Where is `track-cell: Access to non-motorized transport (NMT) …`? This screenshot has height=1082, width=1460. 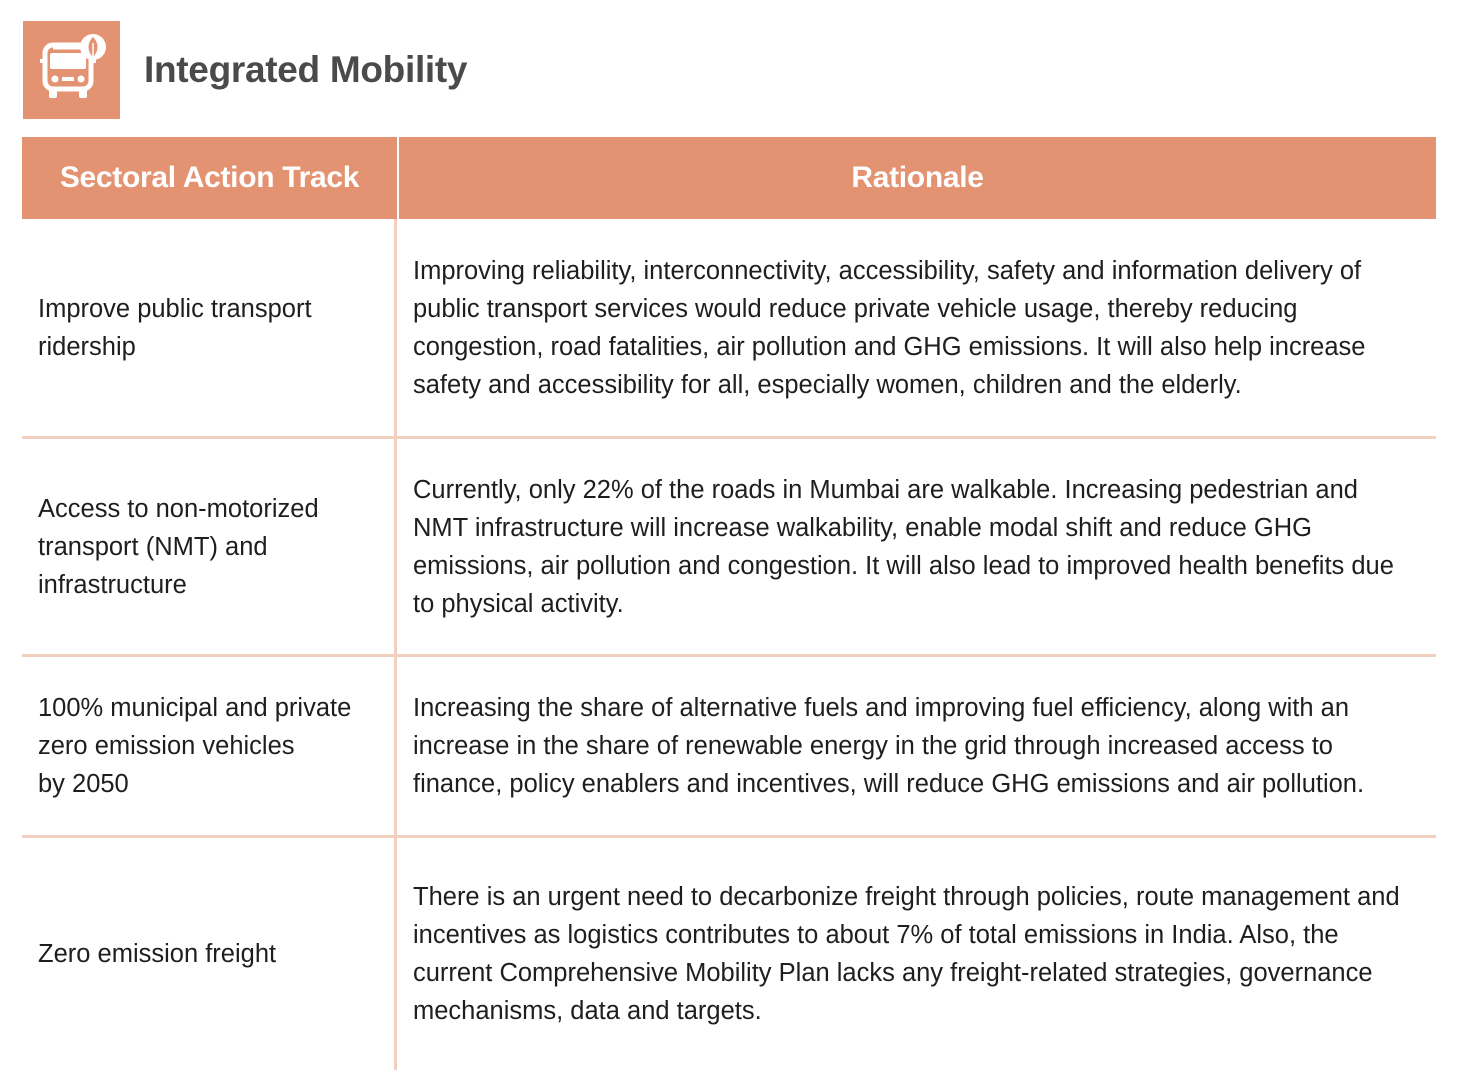
track-cell: Access to non-motorized transport (NMT) … is located at coordinates (209, 546).